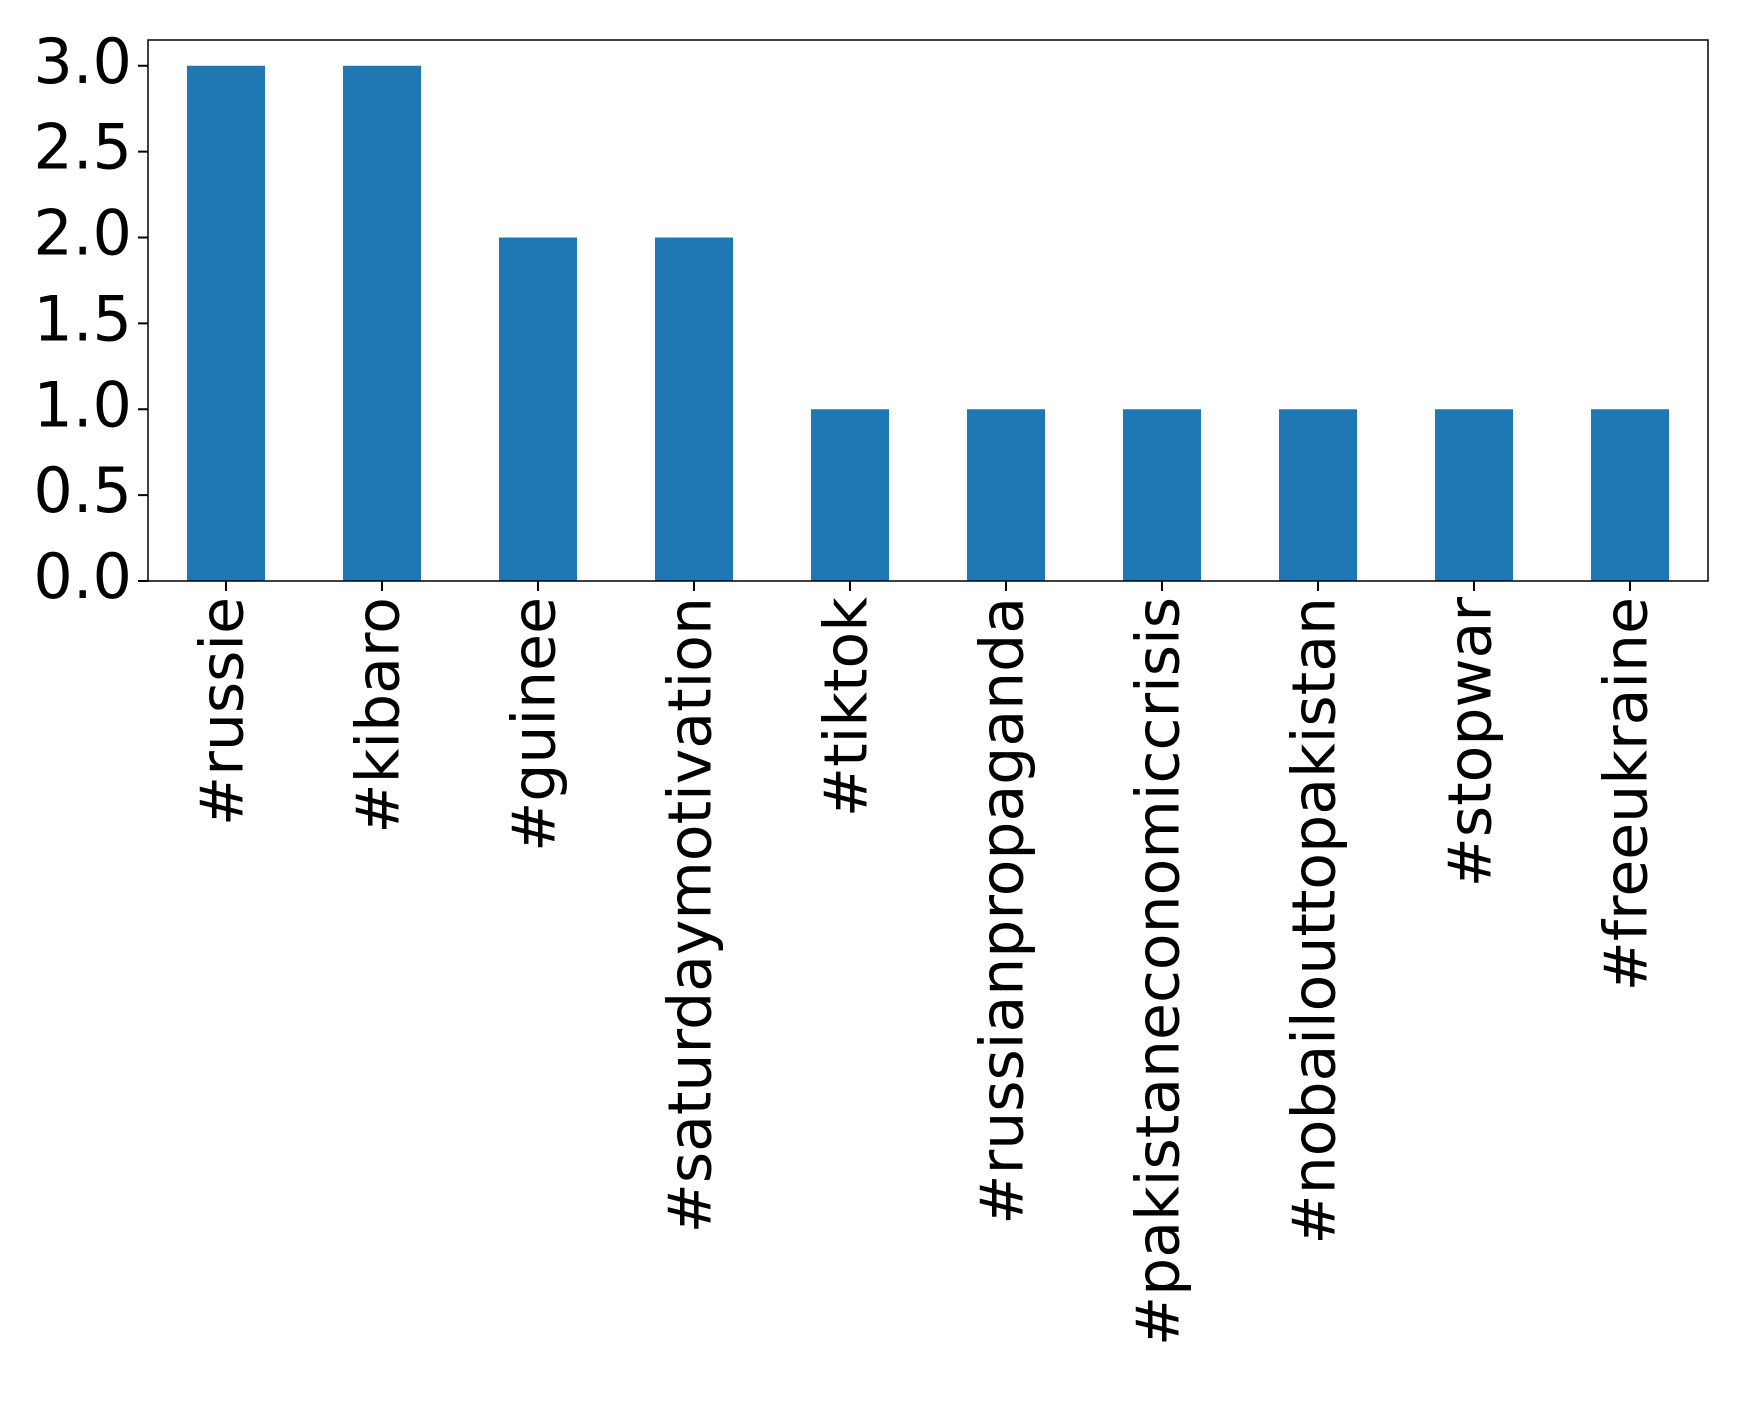 The height and width of the screenshot is (1408, 1739). I want to click on y-tick-label: 0.5, so click(82, 490).